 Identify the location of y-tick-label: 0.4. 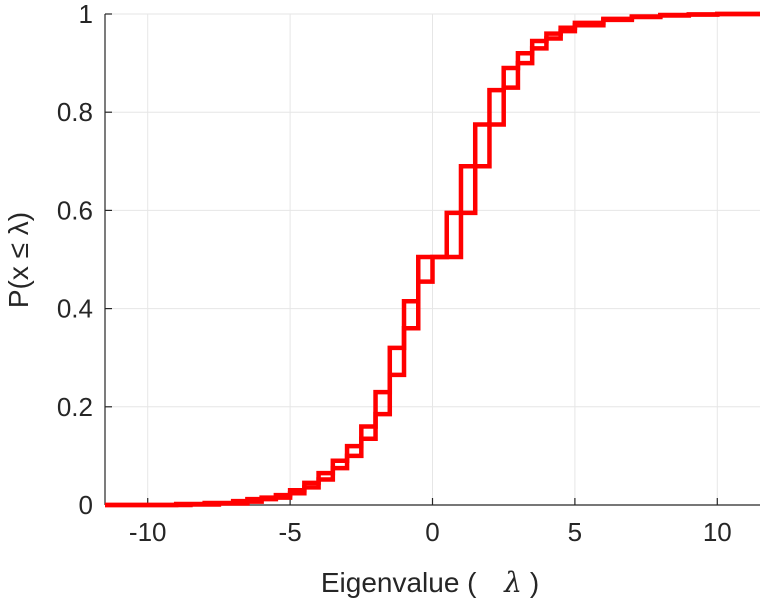
(75, 309).